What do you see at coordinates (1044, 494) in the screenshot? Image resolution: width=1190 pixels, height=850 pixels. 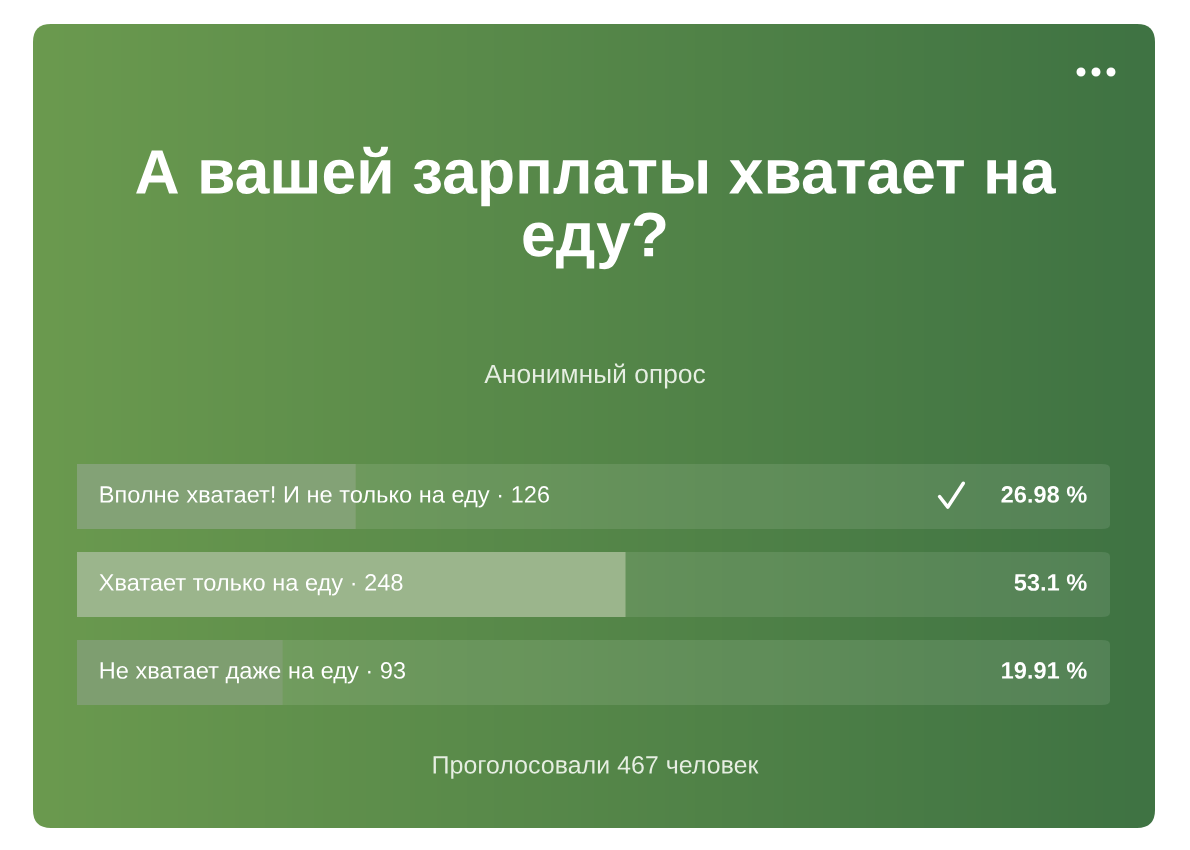 I see `data-label: 26.98 %` at bounding box center [1044, 494].